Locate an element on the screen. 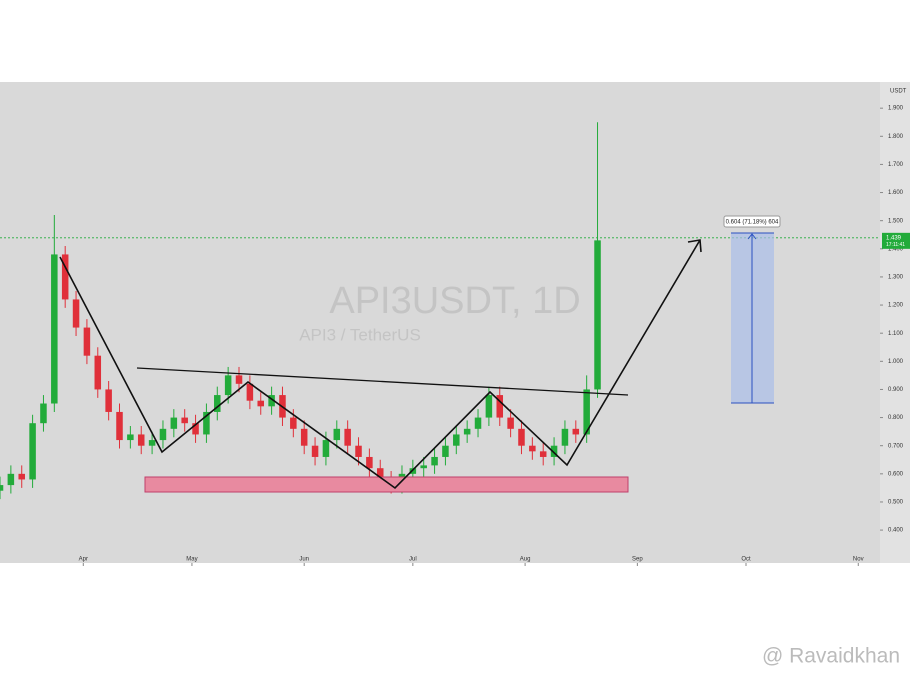  y-tick-label: 0.900 is located at coordinates (896, 390).